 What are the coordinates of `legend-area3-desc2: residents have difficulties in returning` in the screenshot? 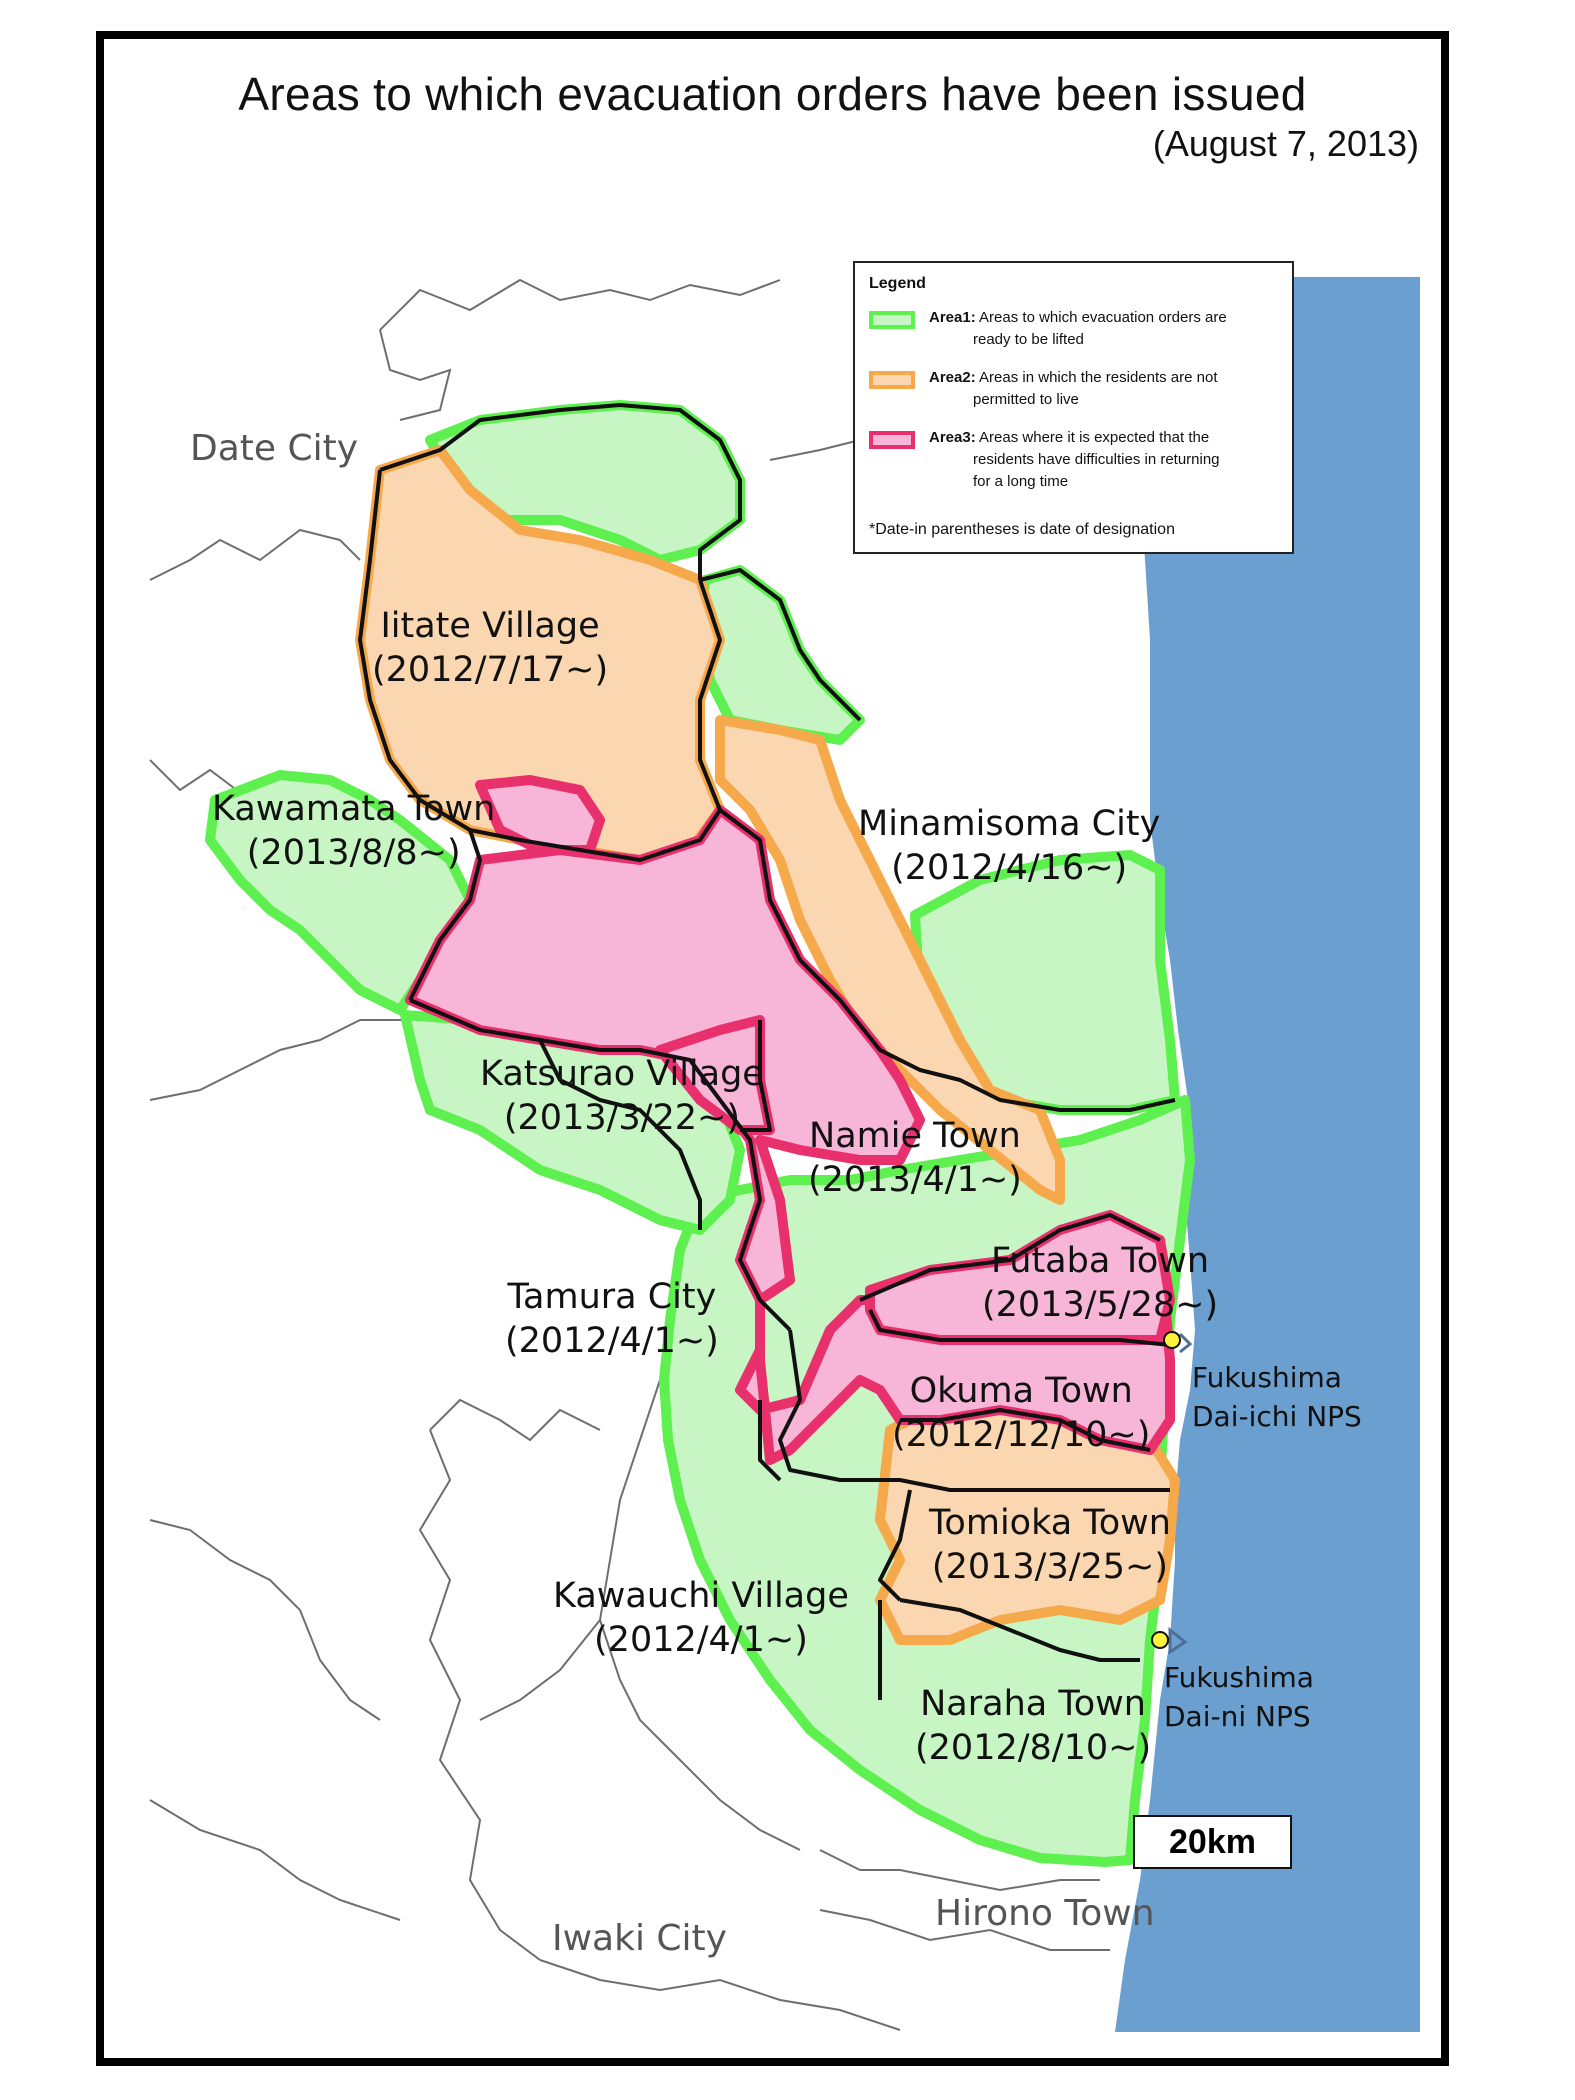 It's located at (1096, 459).